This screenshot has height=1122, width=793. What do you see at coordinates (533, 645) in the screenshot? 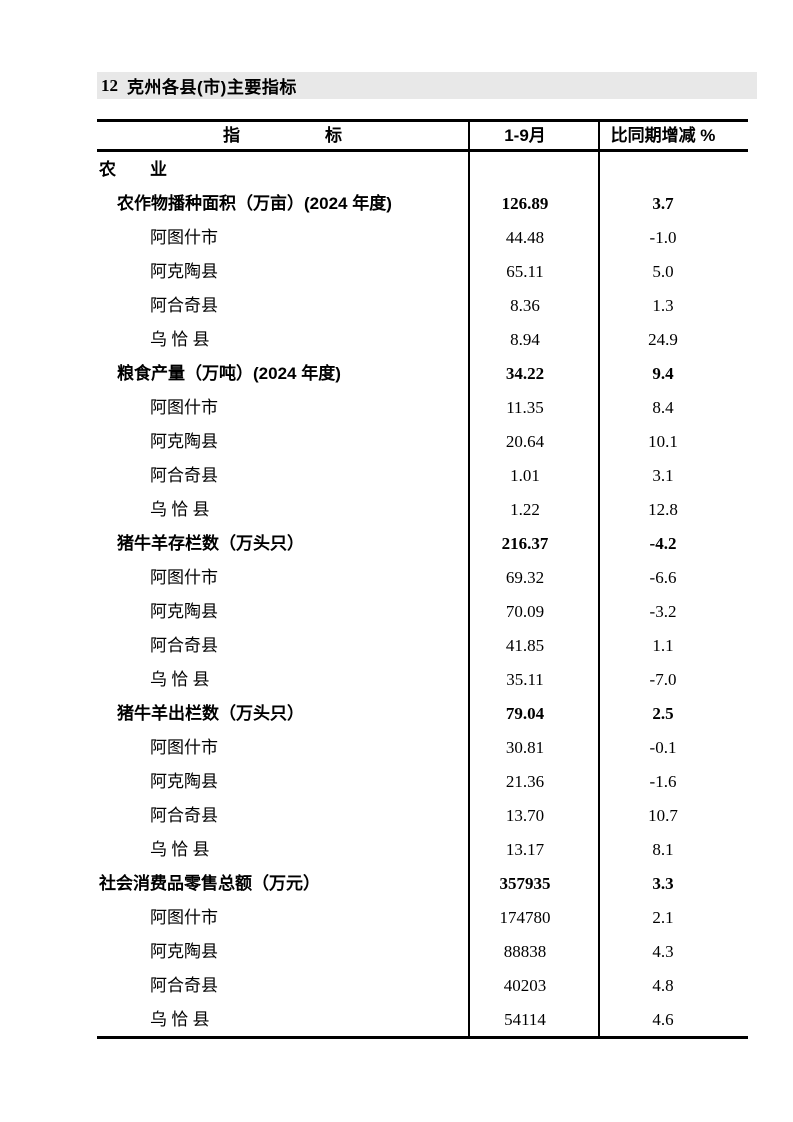
I see `cell-period: 41.85` at bounding box center [533, 645].